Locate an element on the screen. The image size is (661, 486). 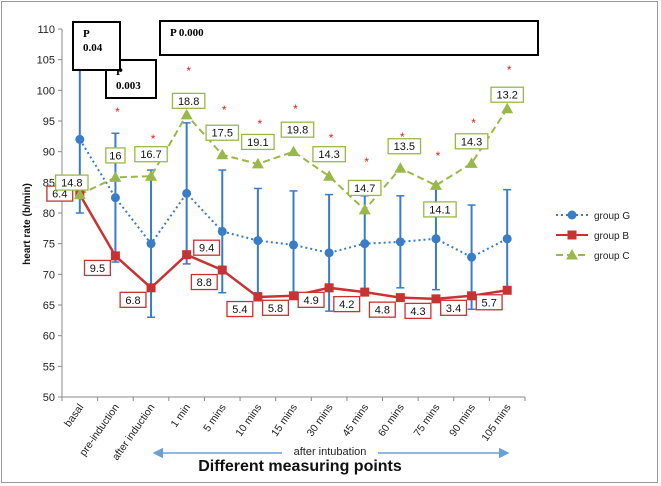
group-b-label: 6.8 is located at coordinates (133, 299).